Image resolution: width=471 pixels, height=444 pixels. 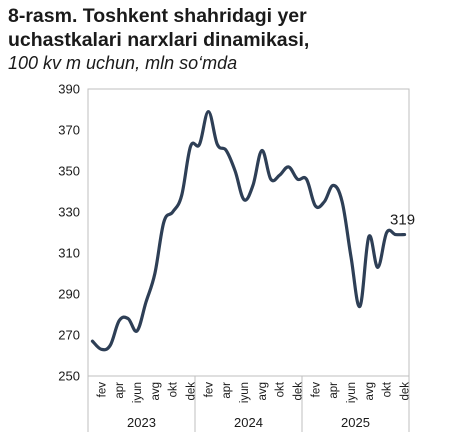 I want to click on x-axis-years: 2023 2024 2025, so click(x=248, y=404).